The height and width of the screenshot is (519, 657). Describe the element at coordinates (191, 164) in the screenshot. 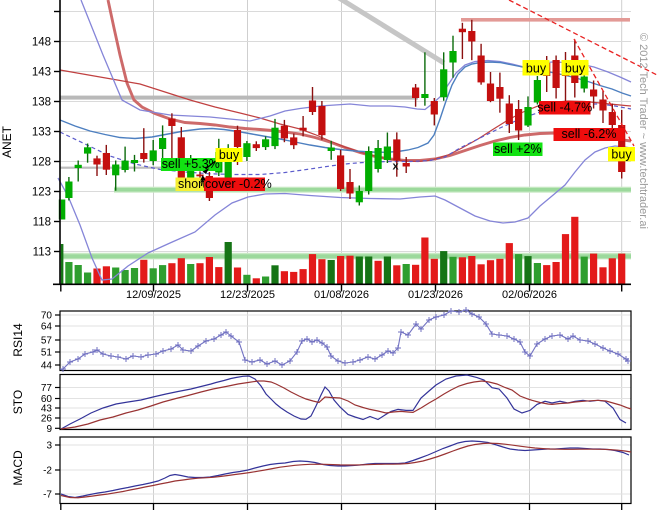

I see `svg-text: sell +5.3%` at that location.